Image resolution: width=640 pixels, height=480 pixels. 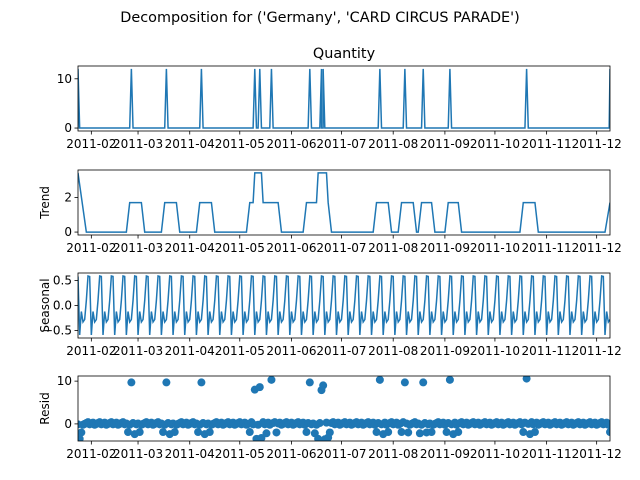 What do you see at coordinates (344, 54) in the screenshot?
I see `panel-title: Quantity` at bounding box center [344, 54].